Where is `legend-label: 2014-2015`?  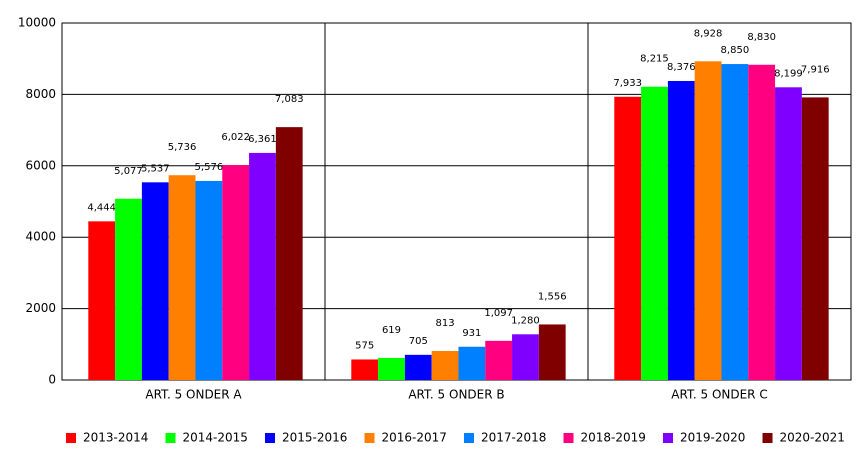
legend-label: 2014-2015 is located at coordinates (215, 438).